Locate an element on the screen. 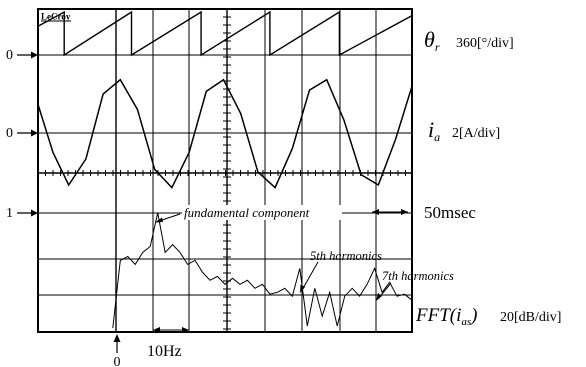 The width and height of the screenshot is (586, 367). fft-origin-arrow-icon is located at coordinates (117, 338).